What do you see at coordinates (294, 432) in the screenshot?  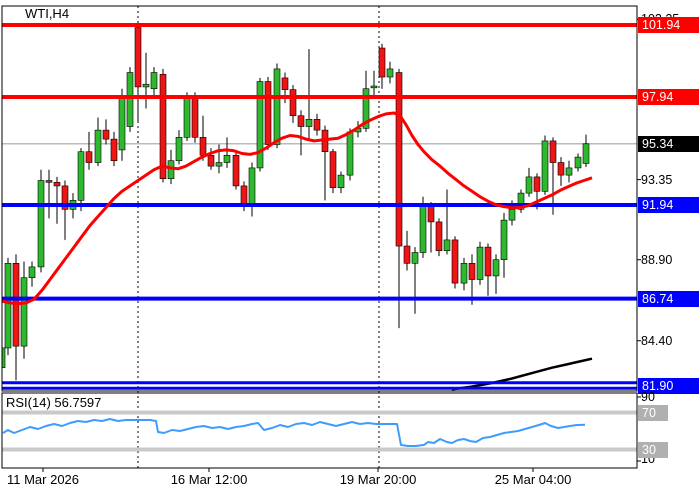 I see `rsi-line` at bounding box center [294, 432].